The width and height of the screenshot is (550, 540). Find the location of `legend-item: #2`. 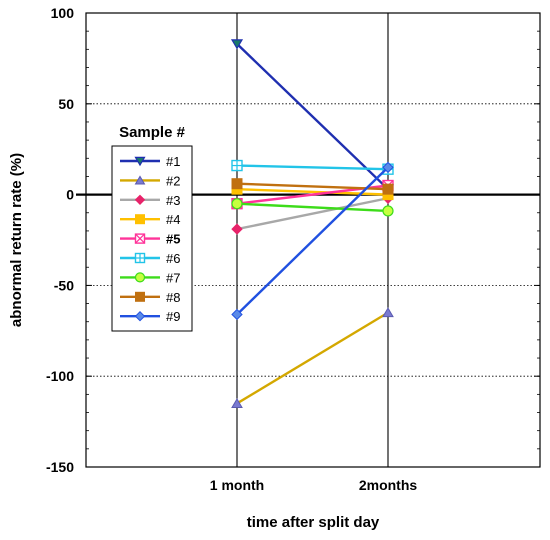

legend-item: #2 is located at coordinates (150, 180).